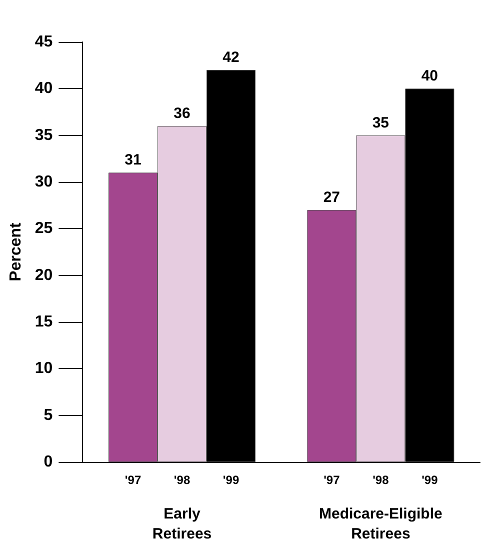  What do you see at coordinates (43, 322) in the screenshot?
I see `y-tick-label: 15` at bounding box center [43, 322].